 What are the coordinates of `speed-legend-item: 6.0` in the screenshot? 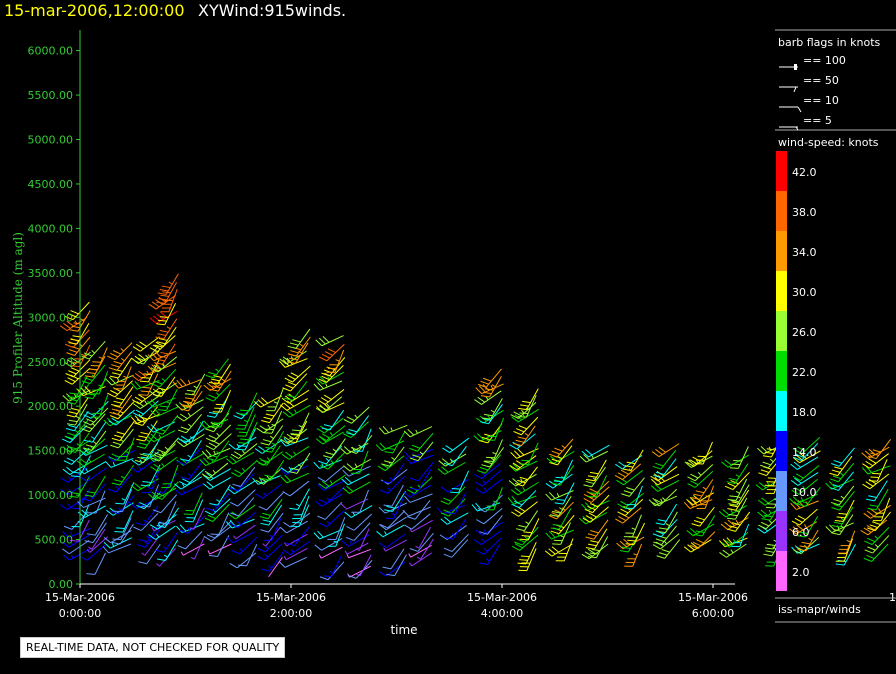 It's located at (793, 531).